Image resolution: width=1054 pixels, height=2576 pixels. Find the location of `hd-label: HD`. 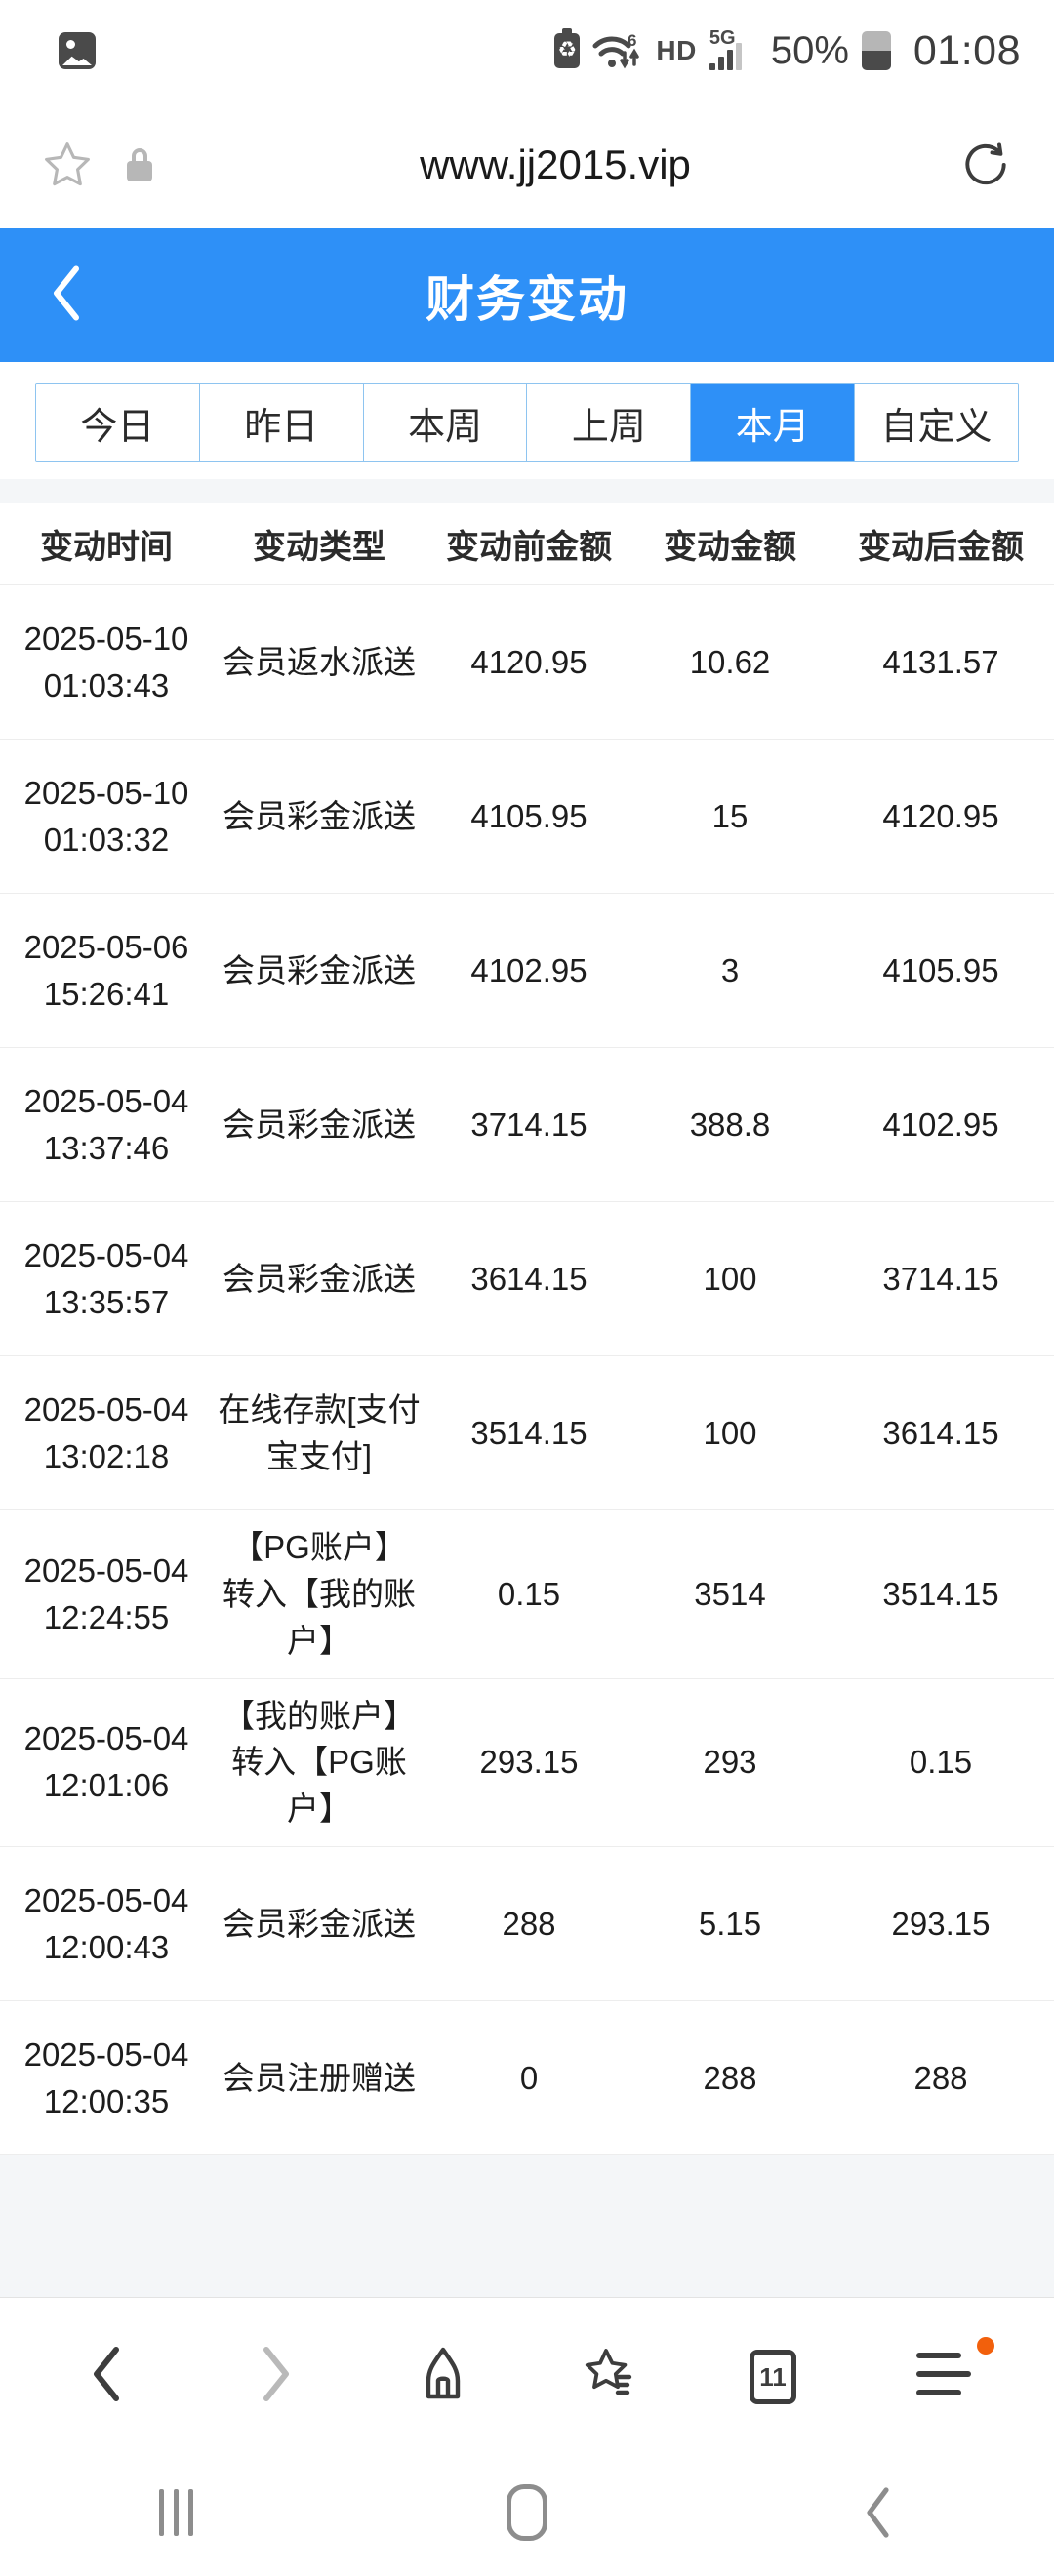

hd-label: HD is located at coordinates (676, 50).